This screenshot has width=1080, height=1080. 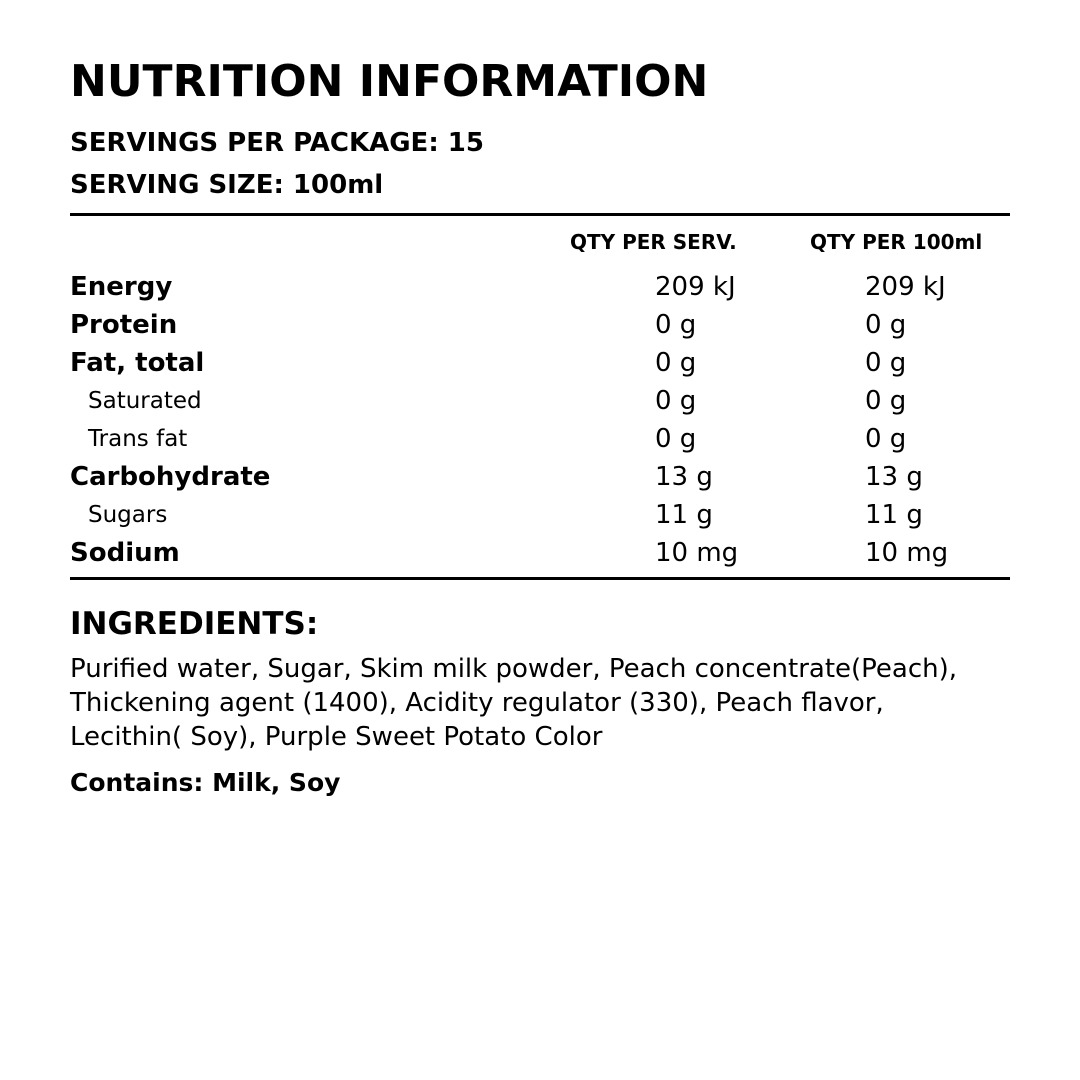 I want to click on servings: SERVINGS PER PACKAGE: 15, so click(x=277, y=143).